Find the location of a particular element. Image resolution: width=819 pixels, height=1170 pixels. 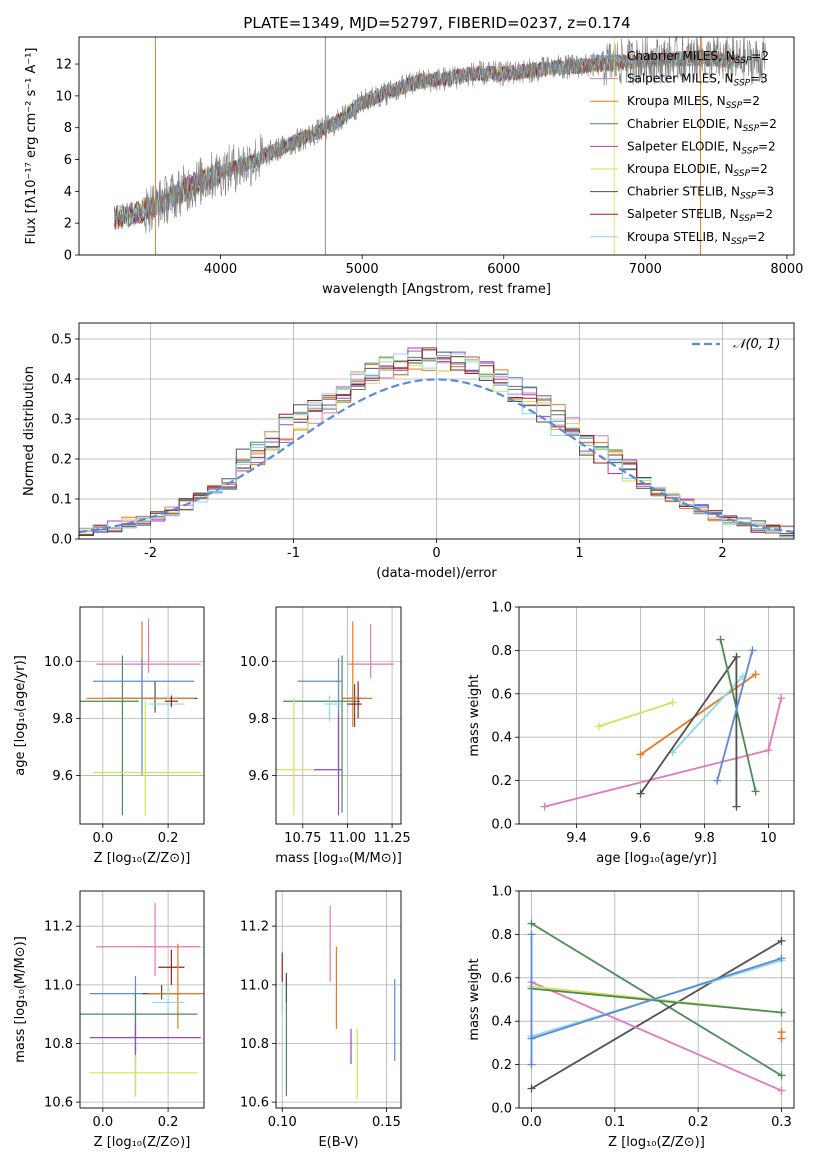

y-tick-label: 8 is located at coordinates (68, 128).